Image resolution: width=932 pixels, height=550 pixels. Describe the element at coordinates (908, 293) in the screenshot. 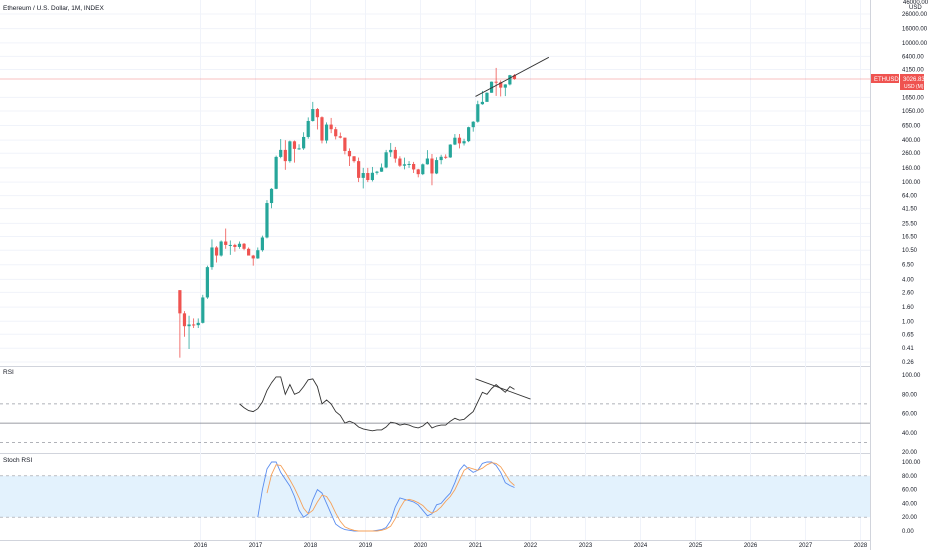

I see `price-tick-label: 2.60` at that location.